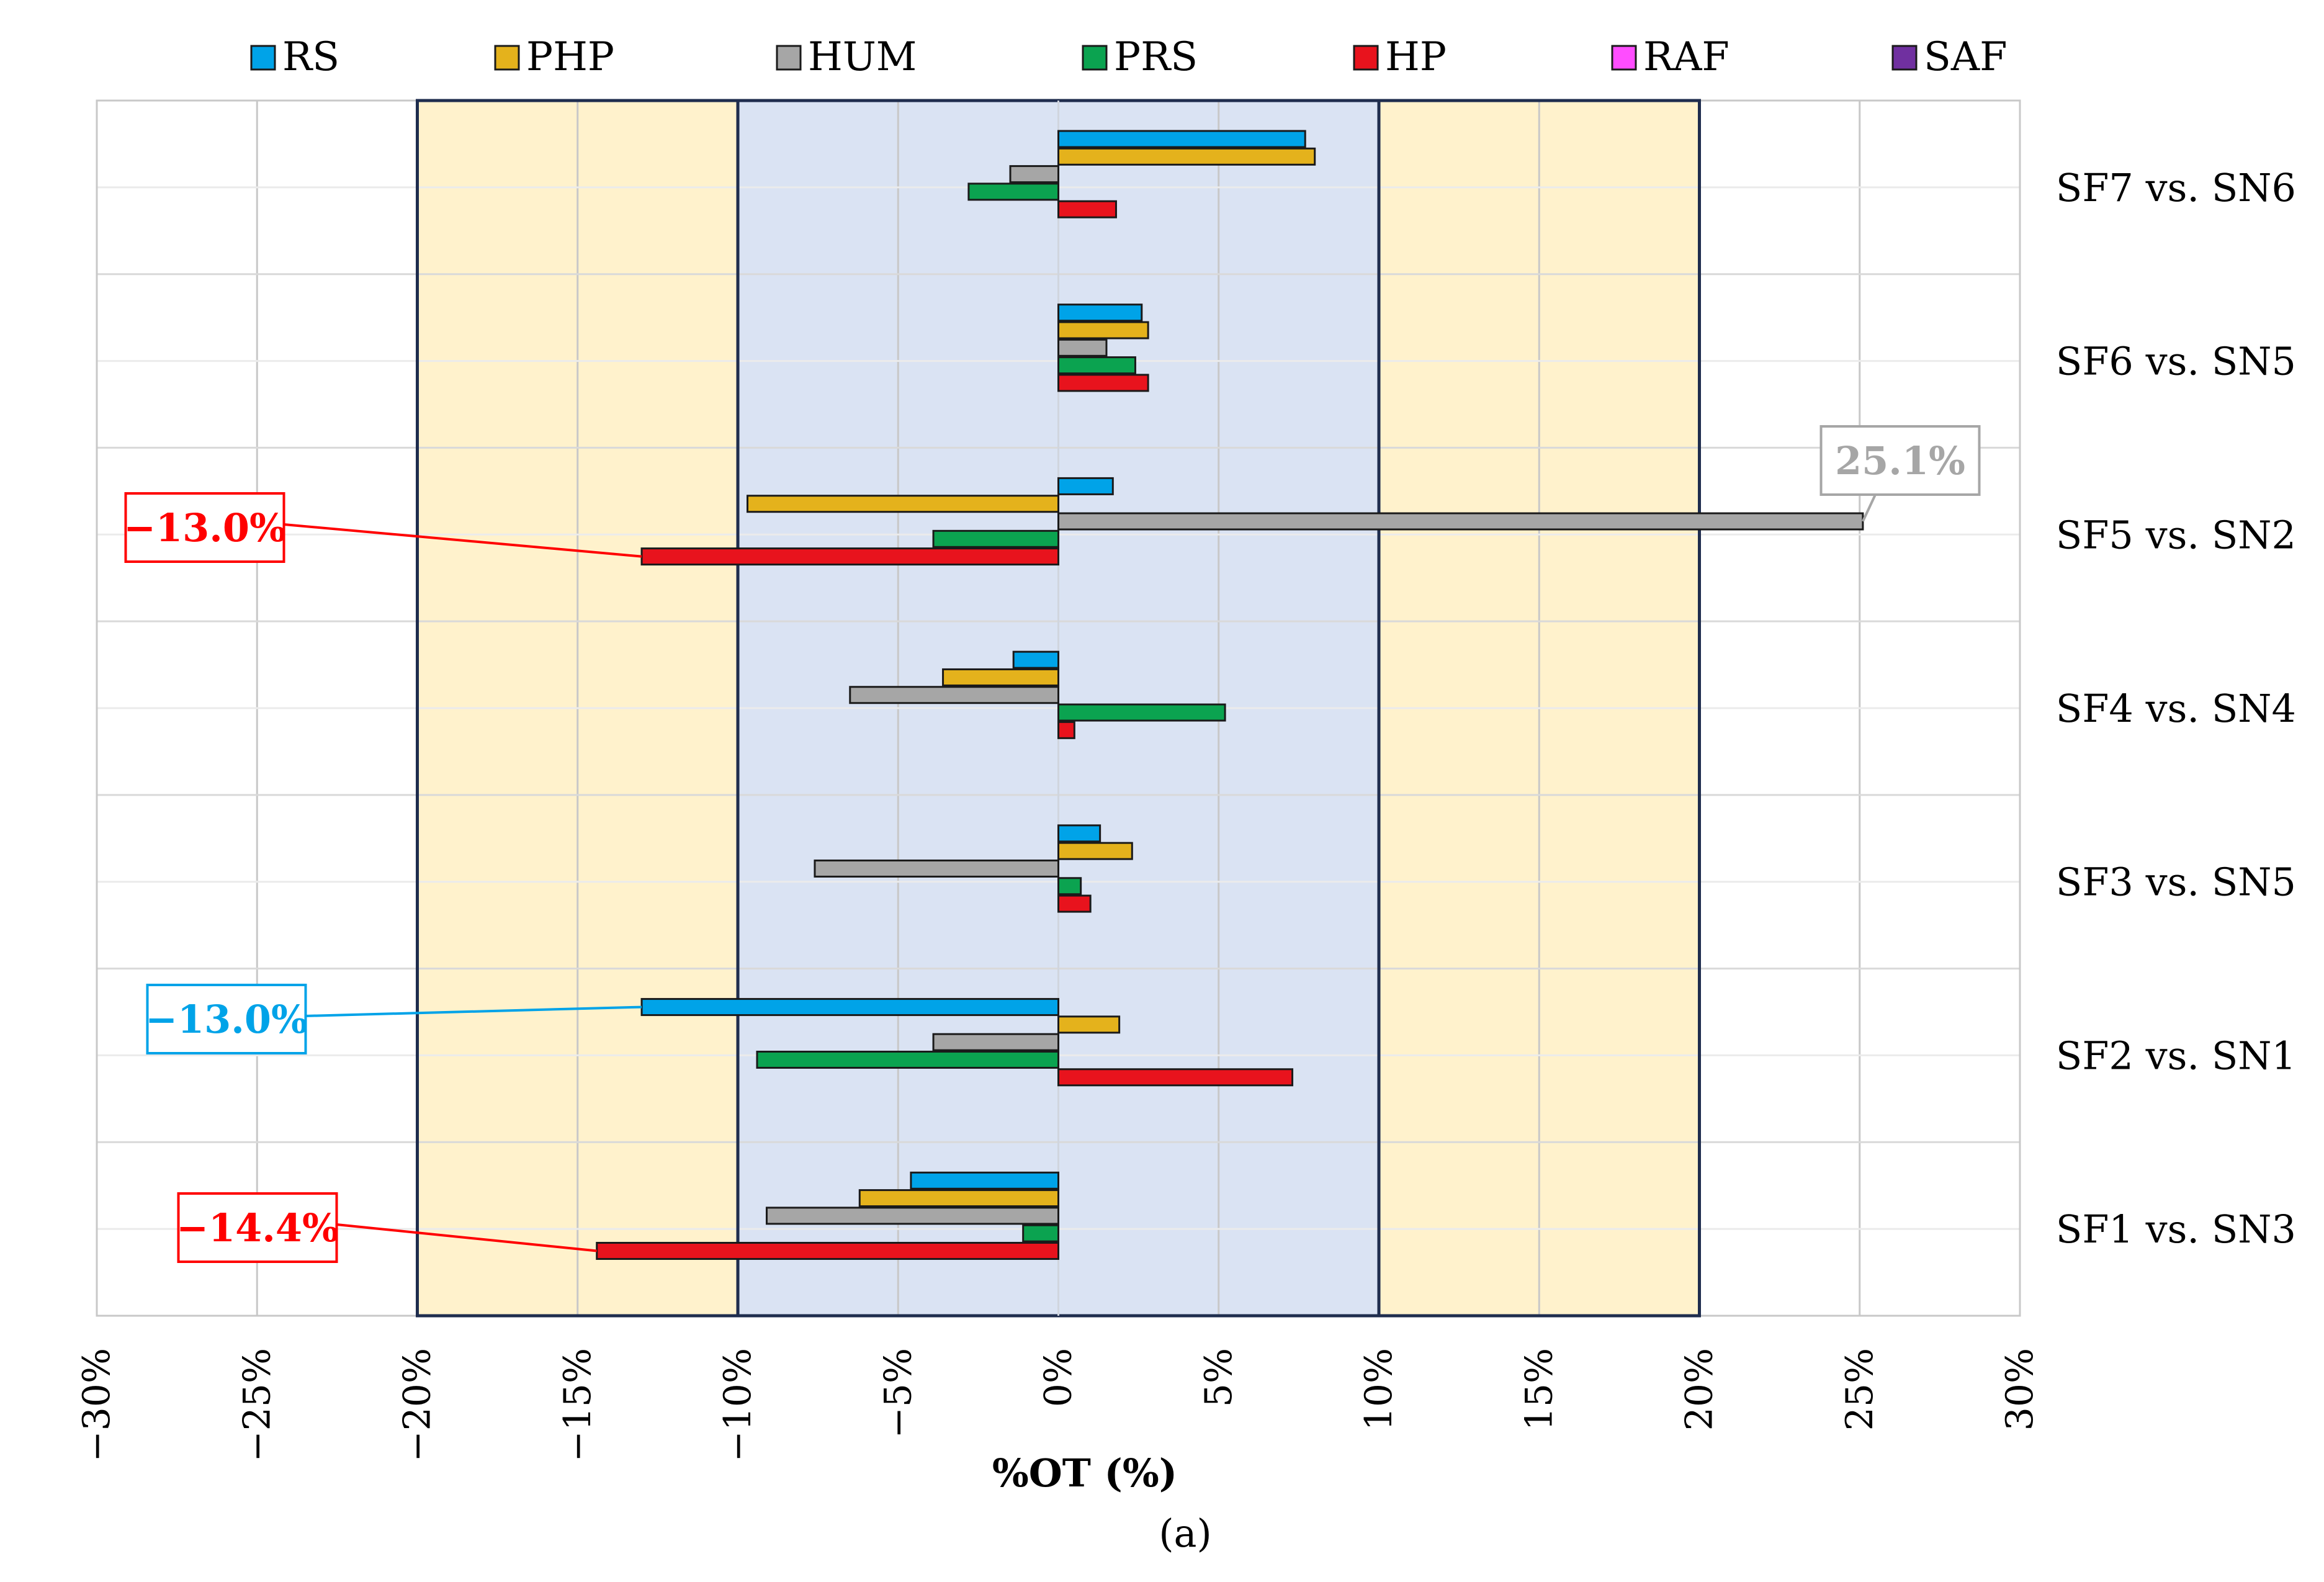  I want to click on bar-php-sf1-vs-sn3, so click(959, 1198).